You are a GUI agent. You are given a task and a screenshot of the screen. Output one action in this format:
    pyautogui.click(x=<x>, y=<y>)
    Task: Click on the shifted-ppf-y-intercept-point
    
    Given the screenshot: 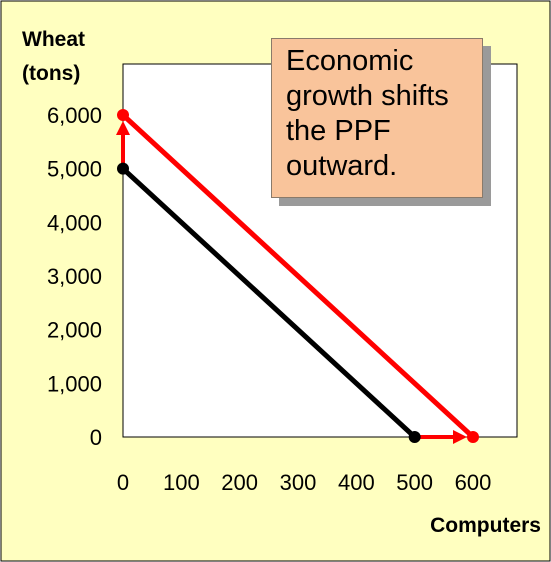 What is the action you would take?
    pyautogui.click(x=123, y=115)
    